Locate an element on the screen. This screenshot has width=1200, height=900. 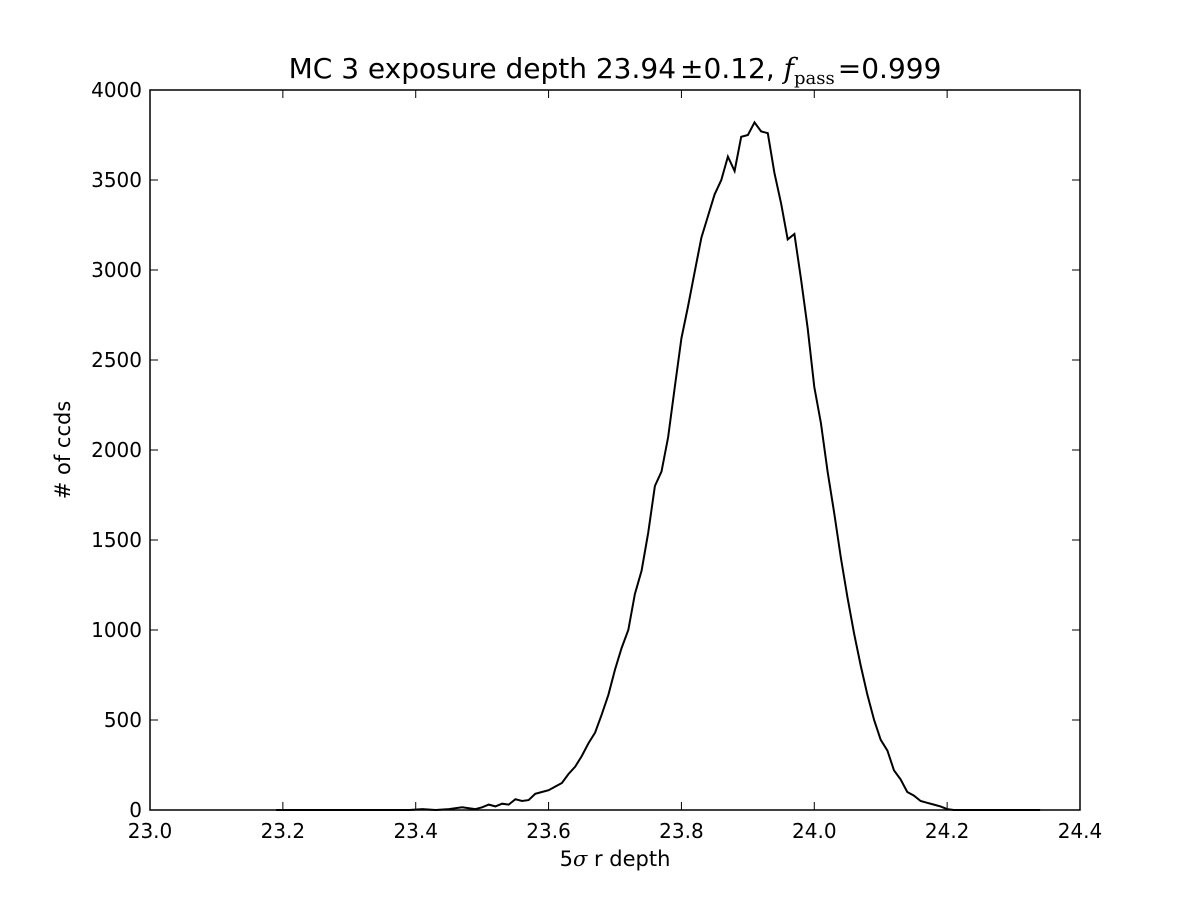
title-pm: ± is located at coordinates (691, 68).